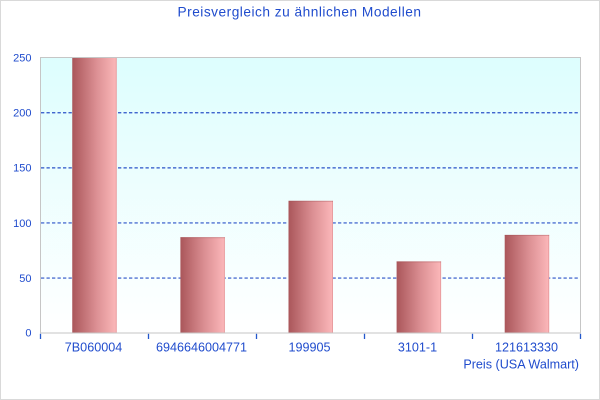  Describe the element at coordinates (521, 365) in the screenshot. I see `svg-text: Preis (USA Walmart)` at that location.